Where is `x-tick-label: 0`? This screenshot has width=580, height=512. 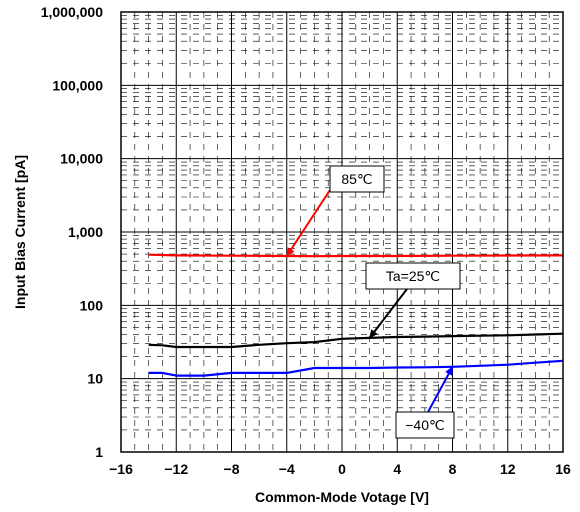
x-tick-label: 0 is located at coordinates (342, 469).